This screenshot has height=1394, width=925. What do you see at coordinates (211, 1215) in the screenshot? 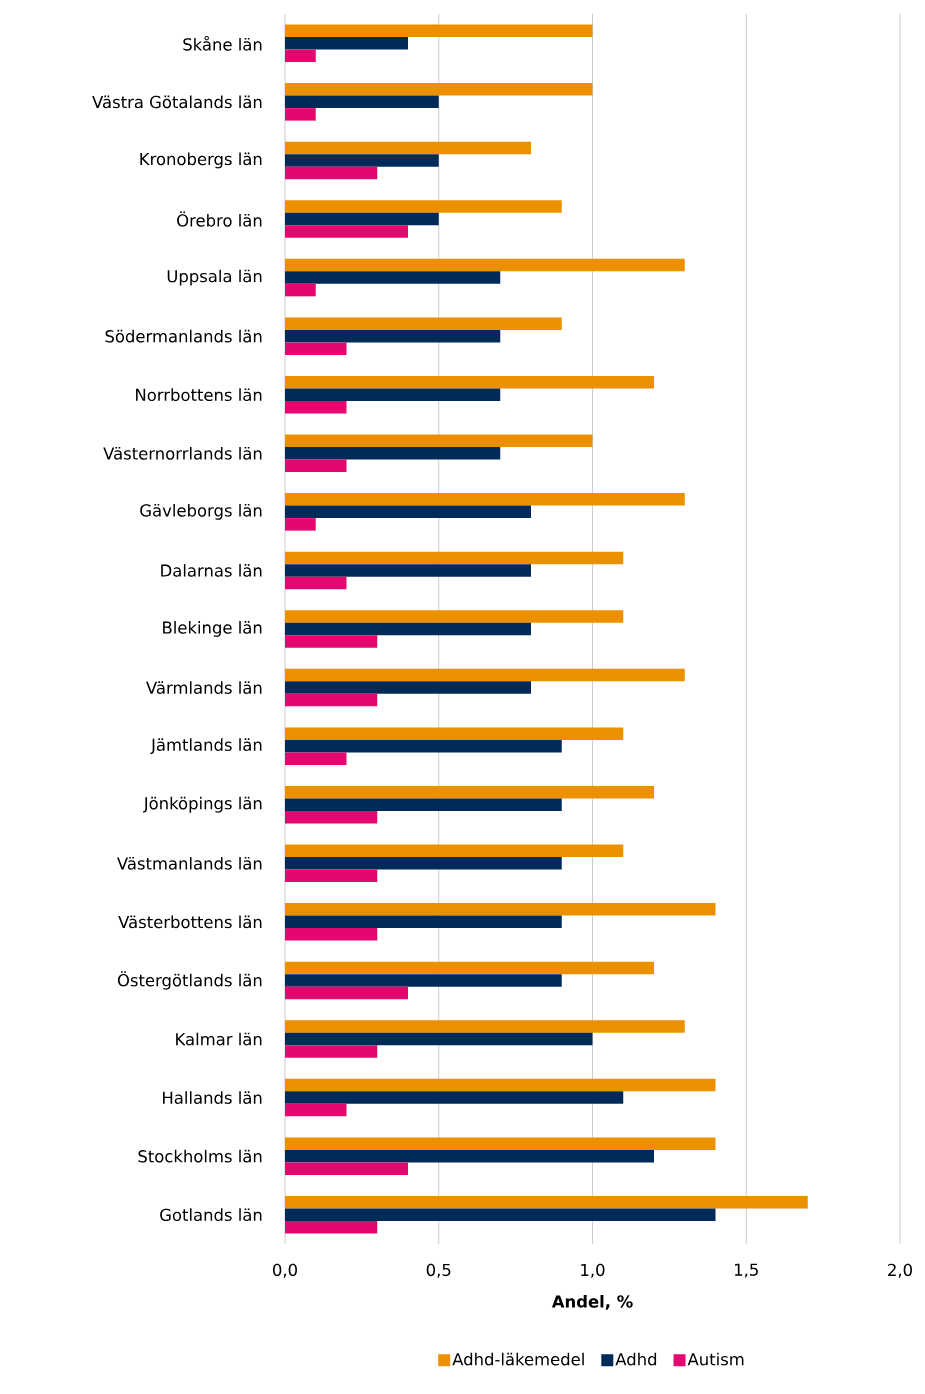
I see `y-tick-label: Gotlands län` at bounding box center [211, 1215].